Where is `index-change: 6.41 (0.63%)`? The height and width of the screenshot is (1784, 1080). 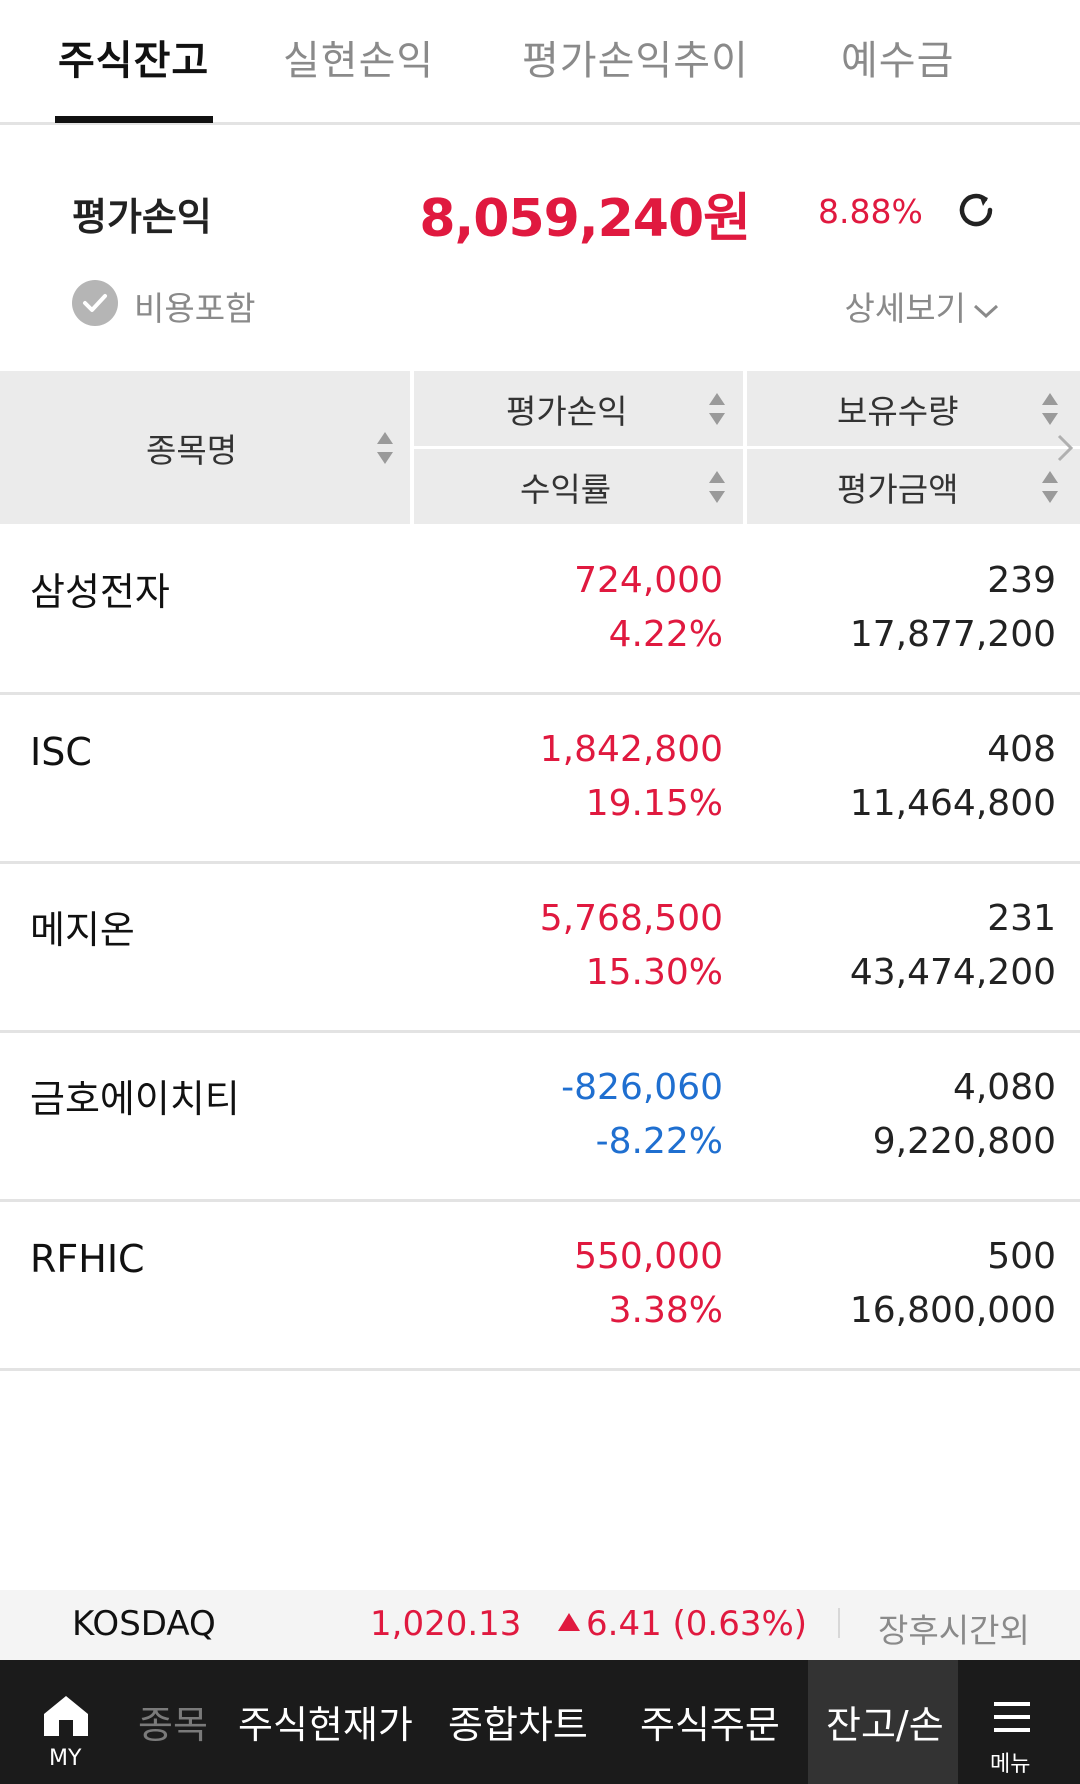 index-change: 6.41 (0.63%) is located at coordinates (682, 1624).